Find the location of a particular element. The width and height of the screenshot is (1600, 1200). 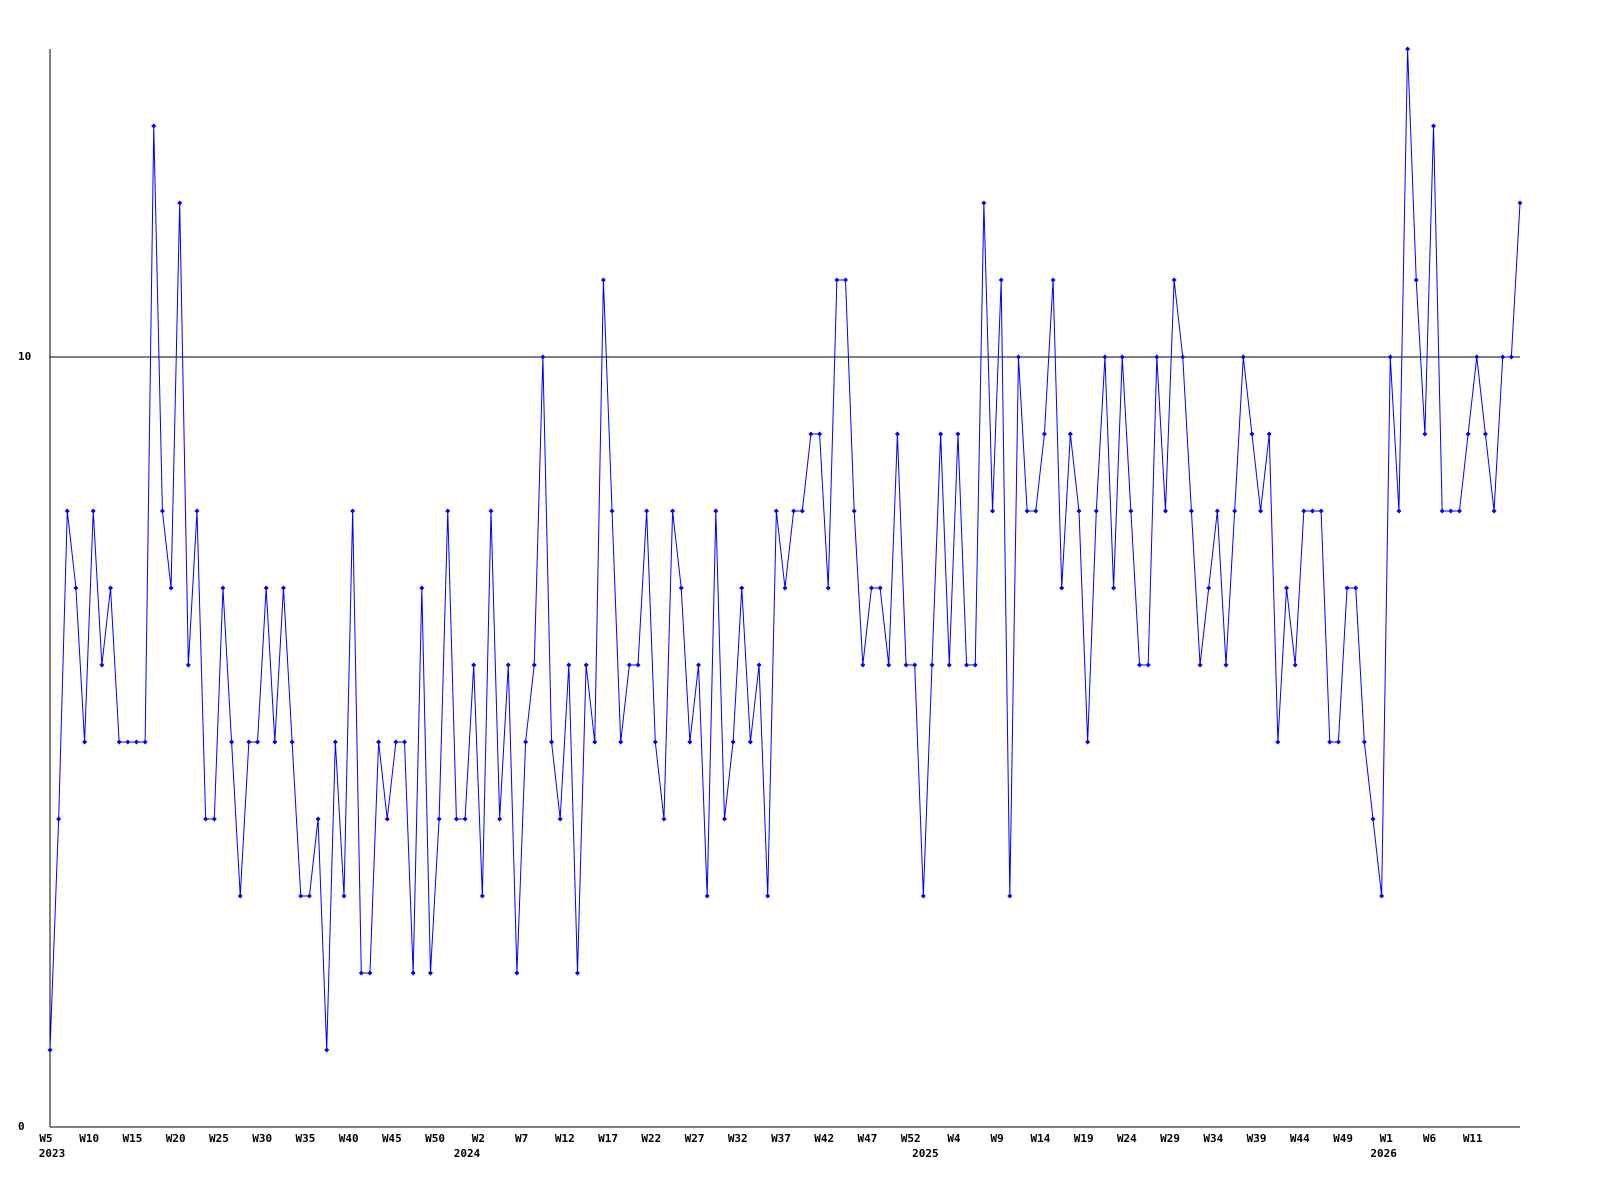

y-tick-label: 0 is located at coordinates (21, 1126).